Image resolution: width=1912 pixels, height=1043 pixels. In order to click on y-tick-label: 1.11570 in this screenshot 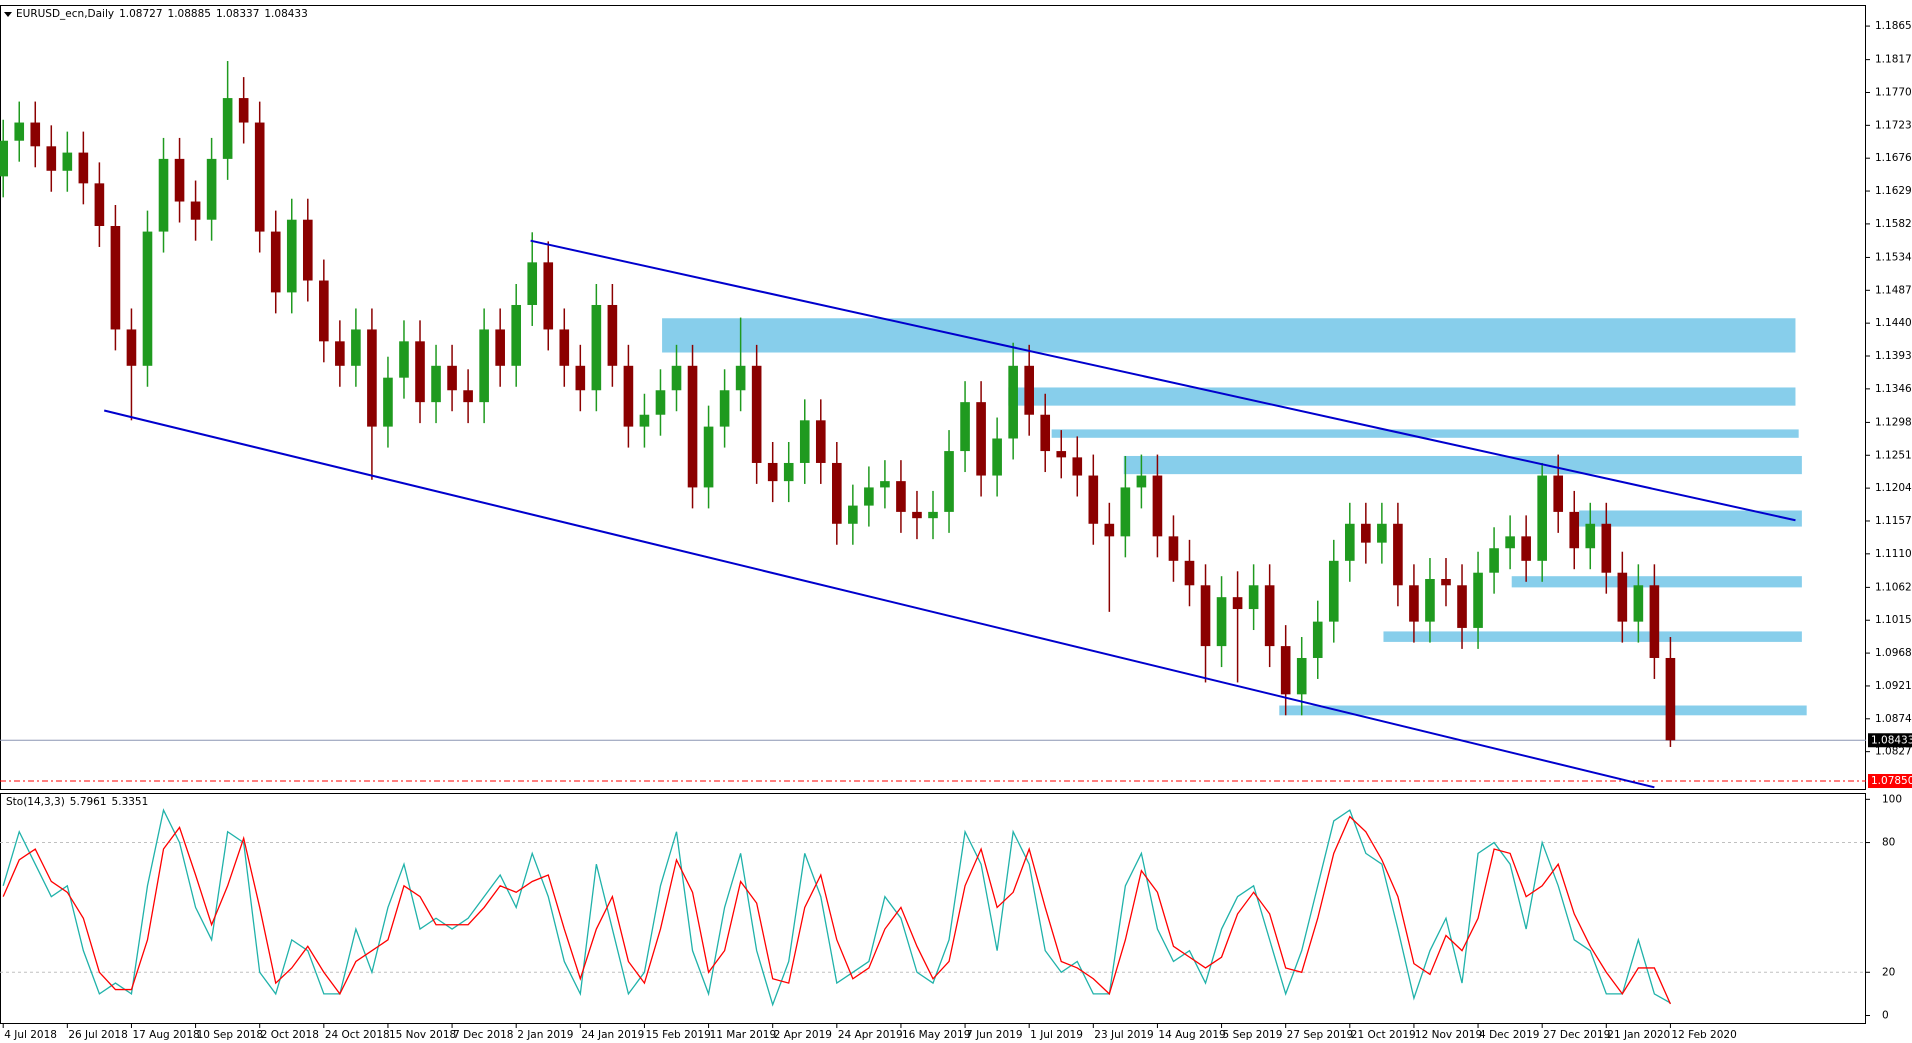, I will do `click(1893, 521)`.